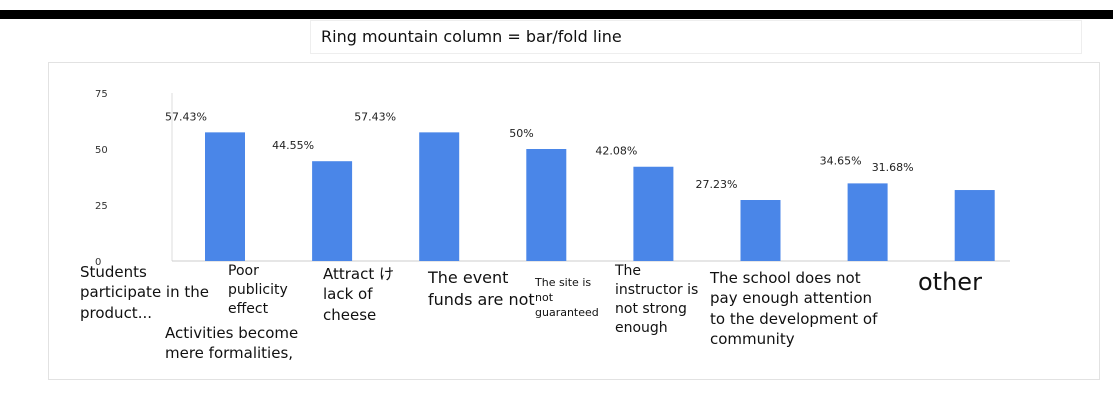 Image resolution: width=1113 pixels, height=394 pixels. What do you see at coordinates (232, 343) in the screenshot?
I see `annotation: Activities become mere formalities,` at bounding box center [232, 343].